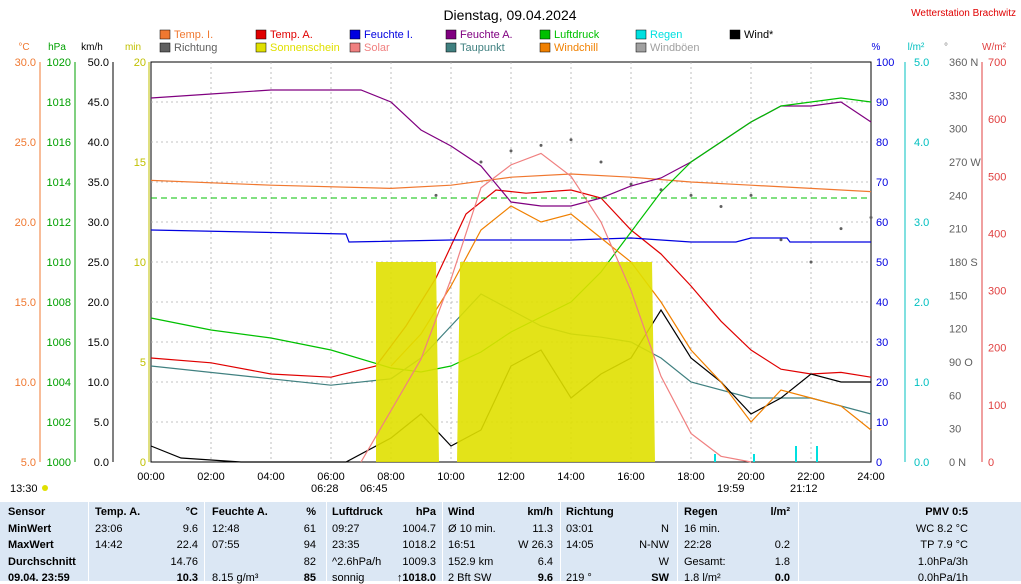  Describe the element at coordinates (921, 63) in the screenshot. I see `tick-label-rain: 5.0` at that location.